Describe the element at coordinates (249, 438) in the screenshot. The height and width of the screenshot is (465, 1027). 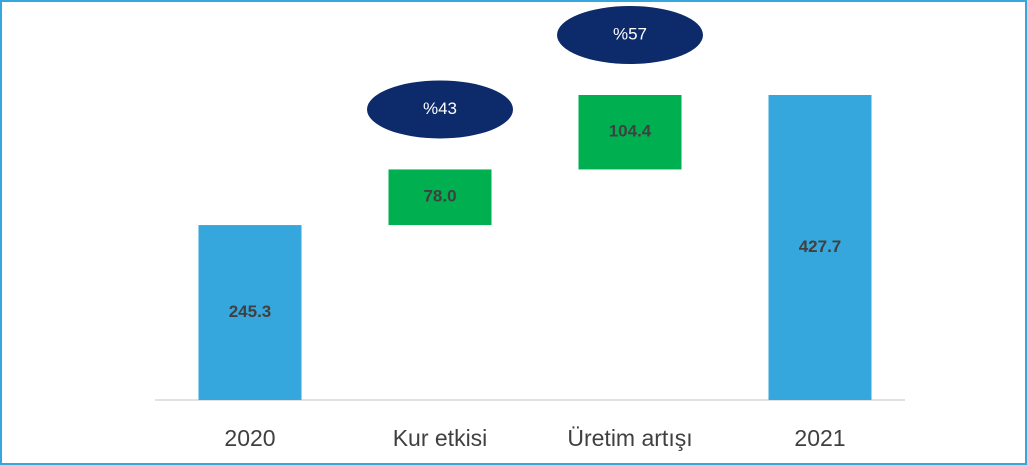
I see `x-tick-label: 2020` at that location.